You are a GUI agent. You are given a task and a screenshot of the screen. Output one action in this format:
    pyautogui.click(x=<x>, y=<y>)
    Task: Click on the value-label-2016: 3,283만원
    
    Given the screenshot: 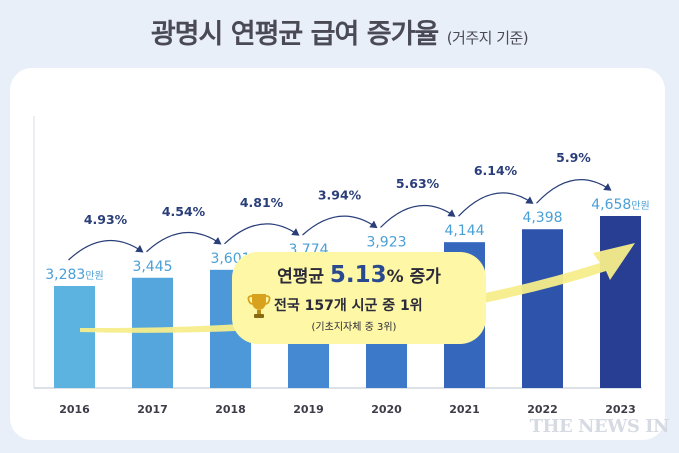 What is the action you would take?
    pyautogui.click(x=74, y=275)
    